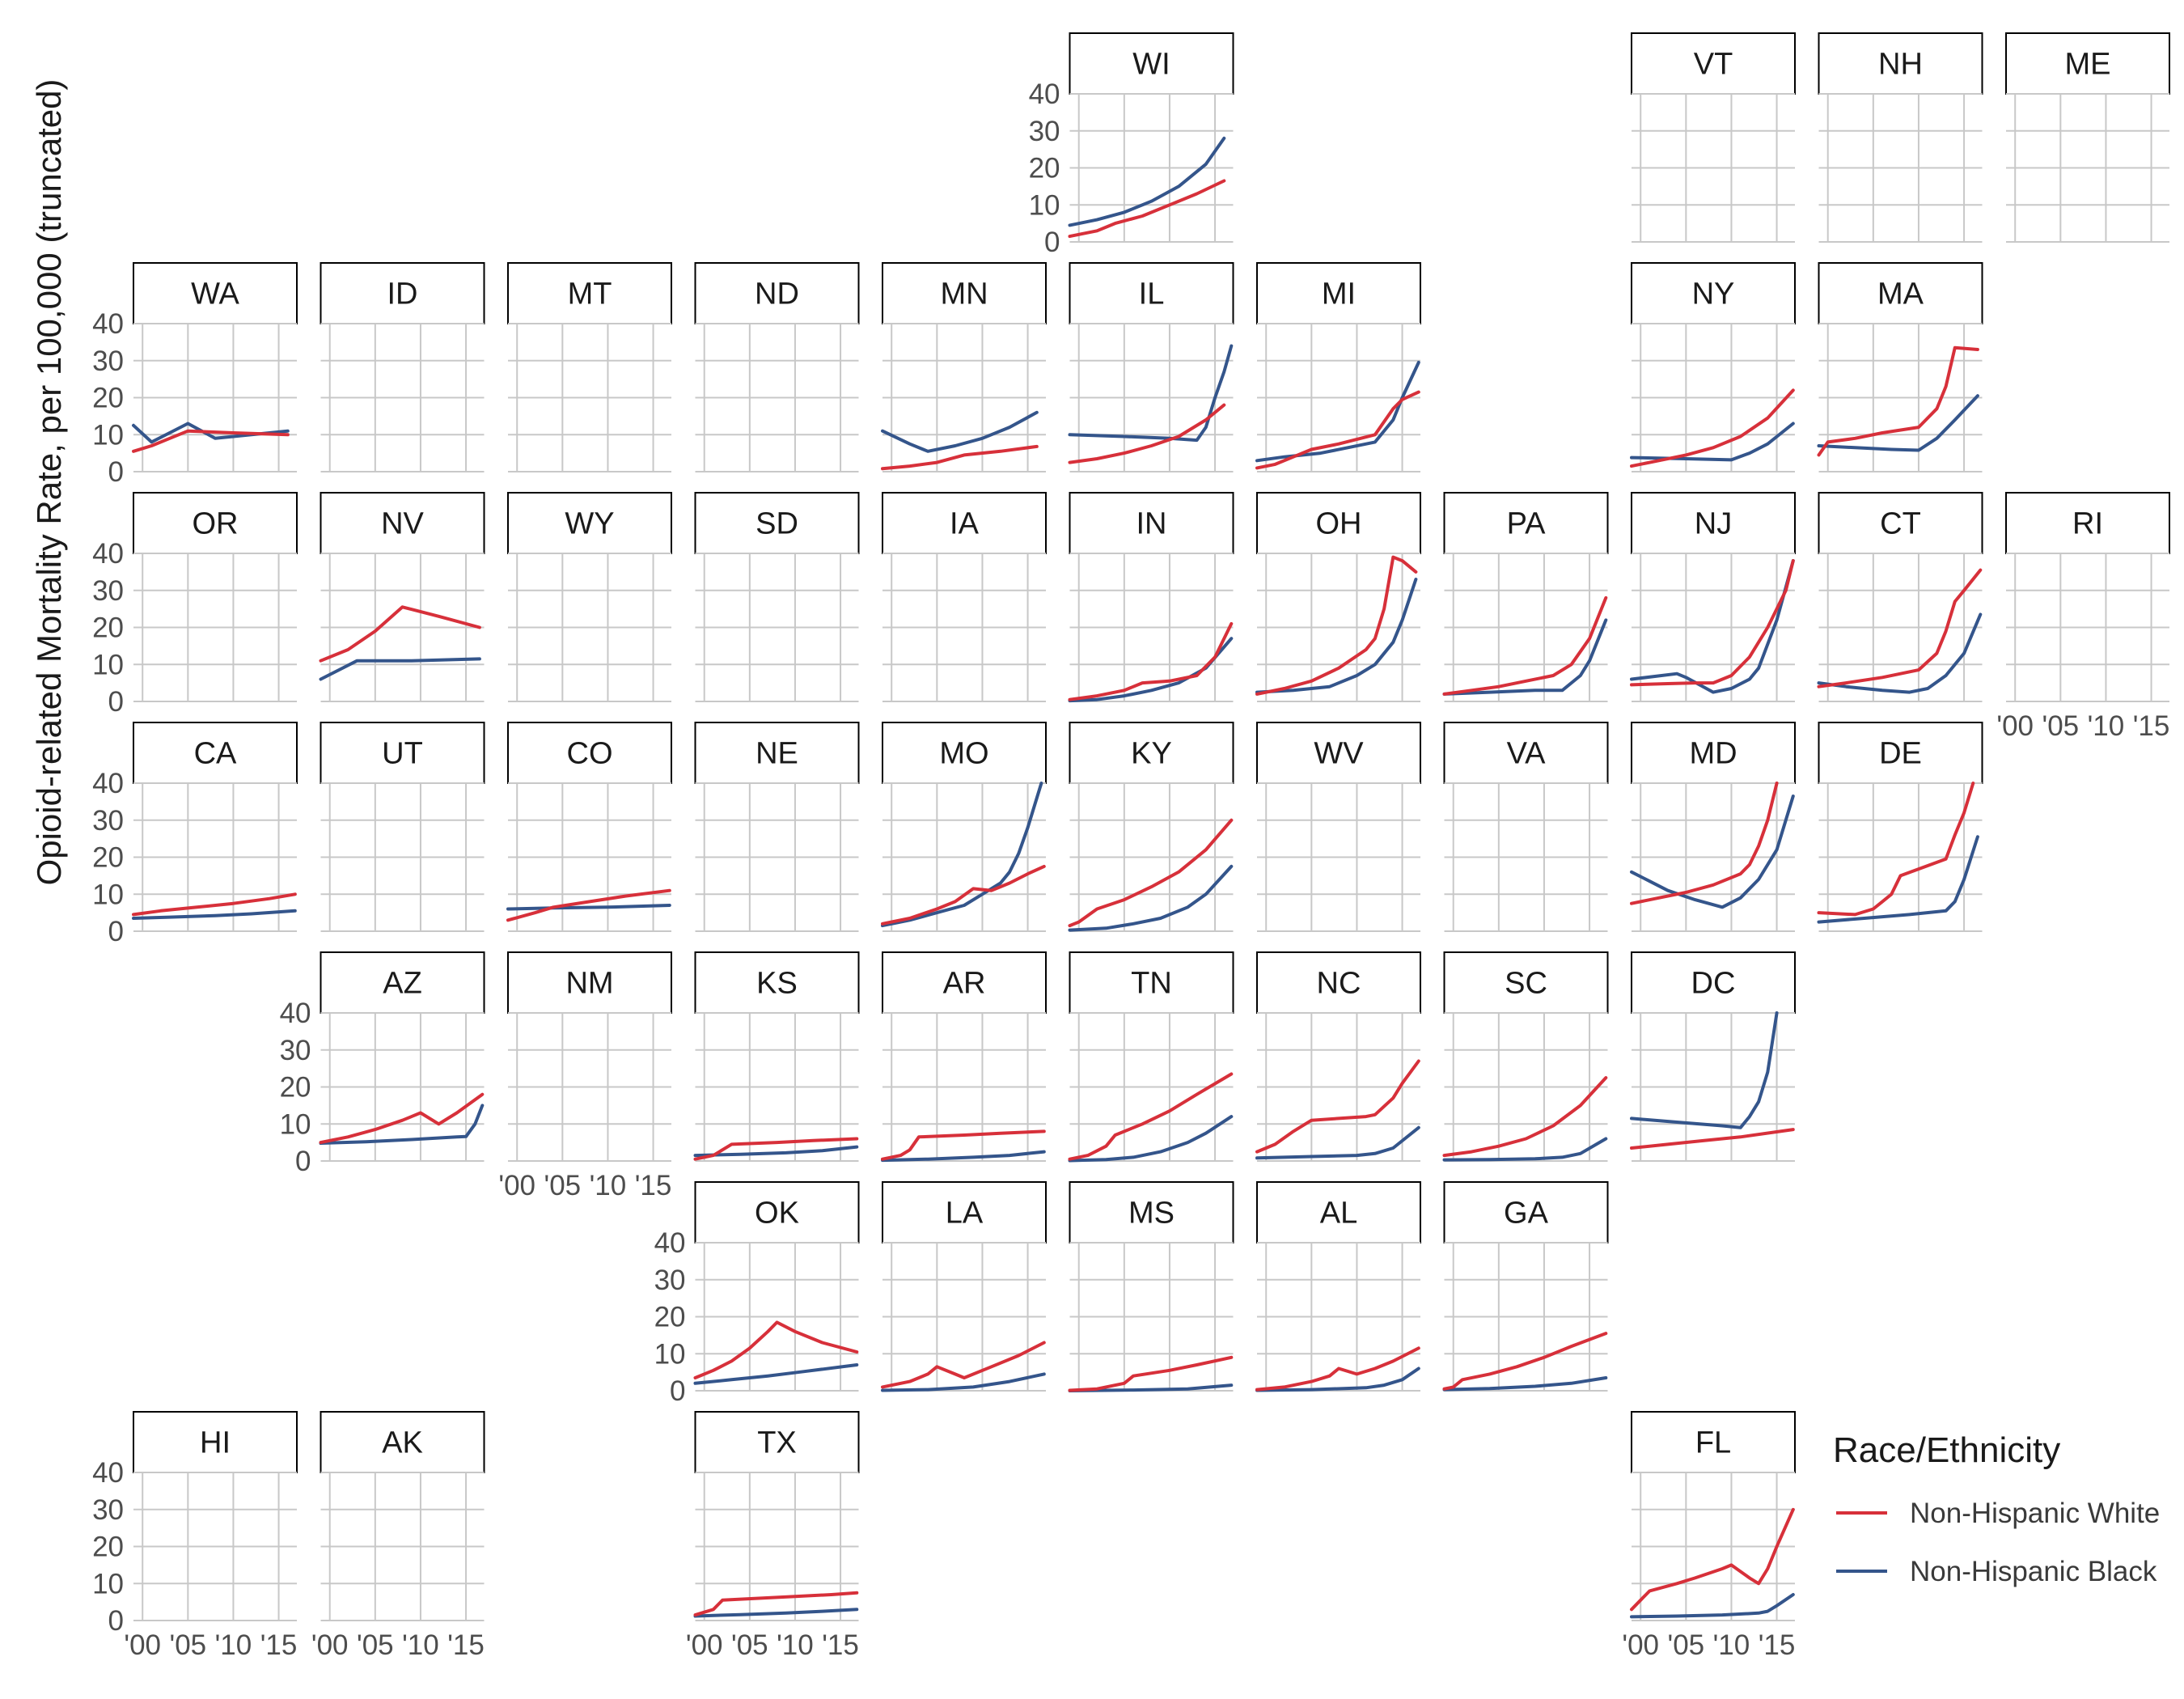  Describe the element at coordinates (1713, 523) in the screenshot. I see `strip-nj` at that location.